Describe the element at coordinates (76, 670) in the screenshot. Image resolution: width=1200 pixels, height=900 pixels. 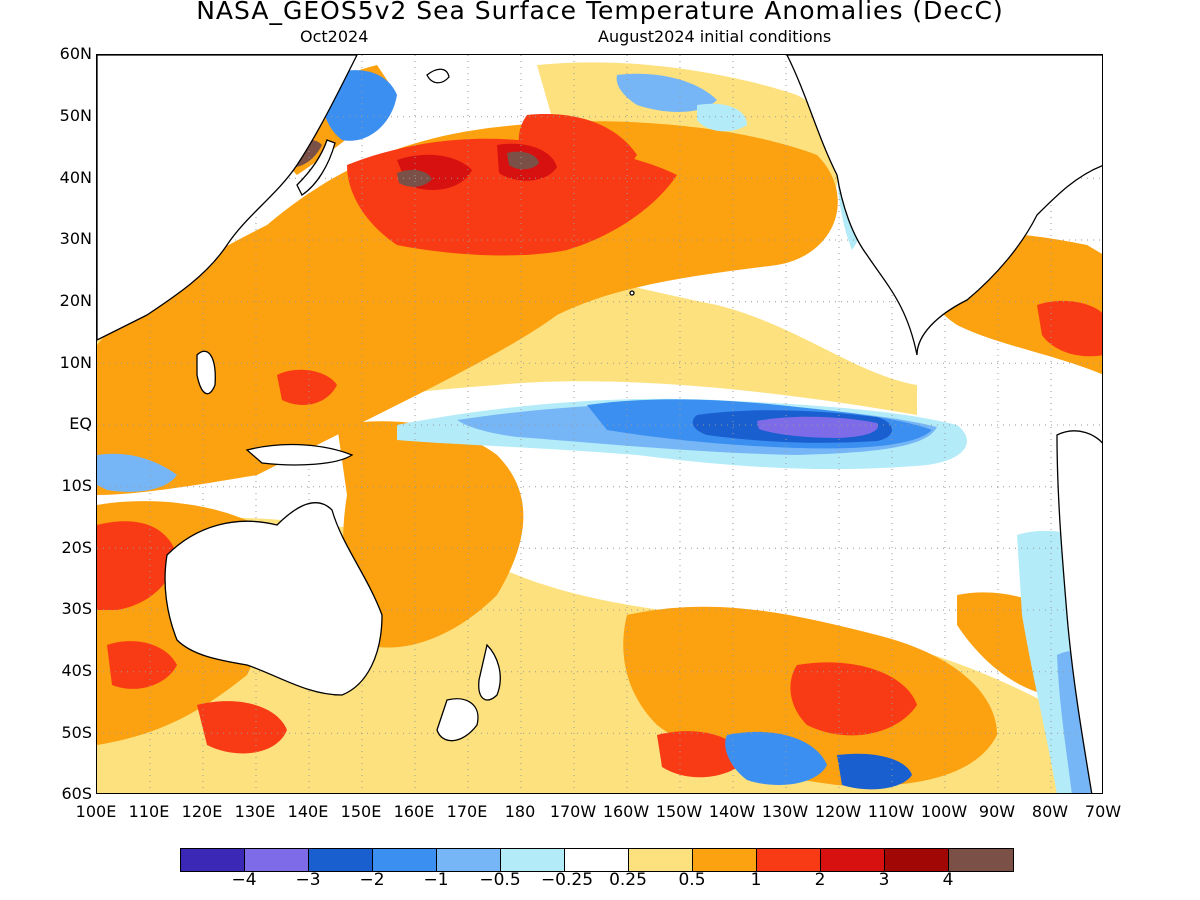
I see `lat-label-40s: 40S` at that location.